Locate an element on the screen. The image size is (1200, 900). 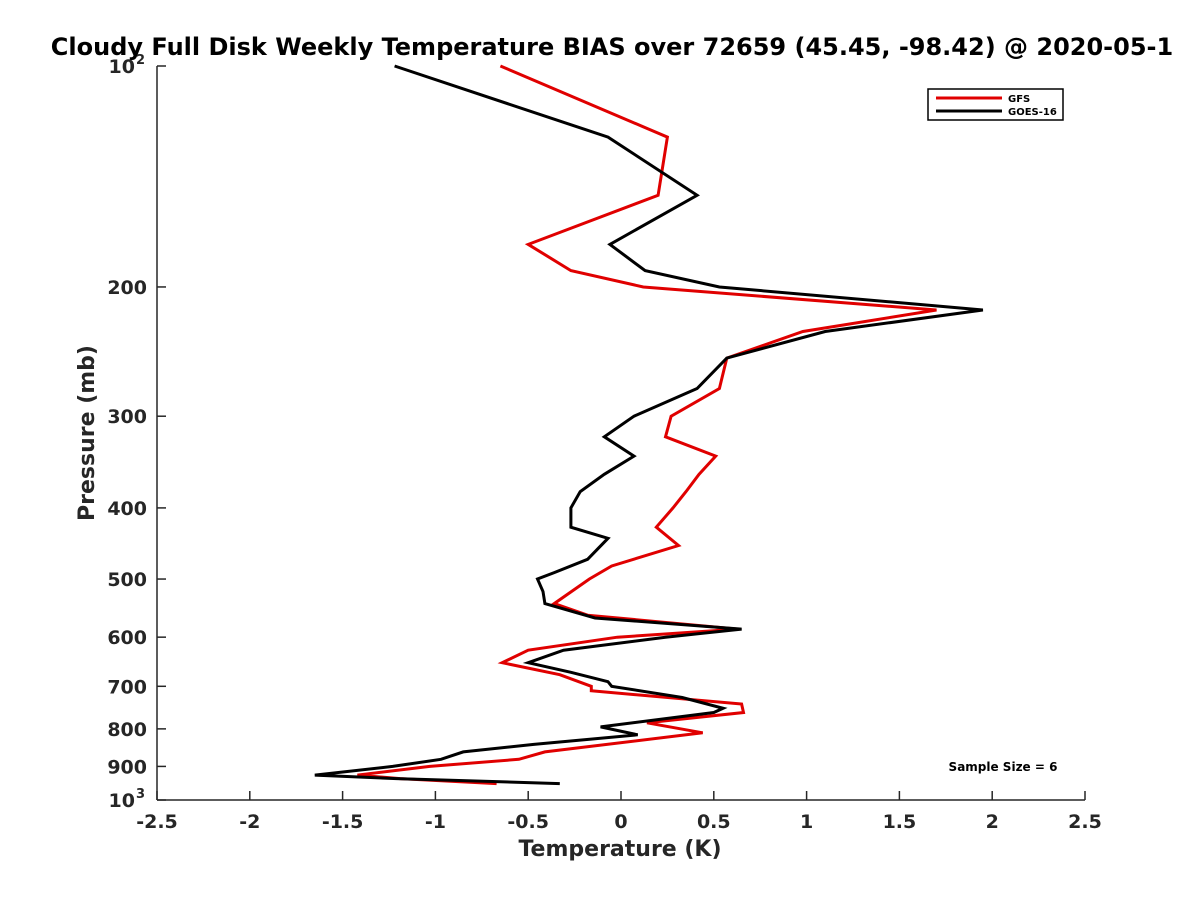
x-tick-label: 1 is located at coordinates (806, 822).